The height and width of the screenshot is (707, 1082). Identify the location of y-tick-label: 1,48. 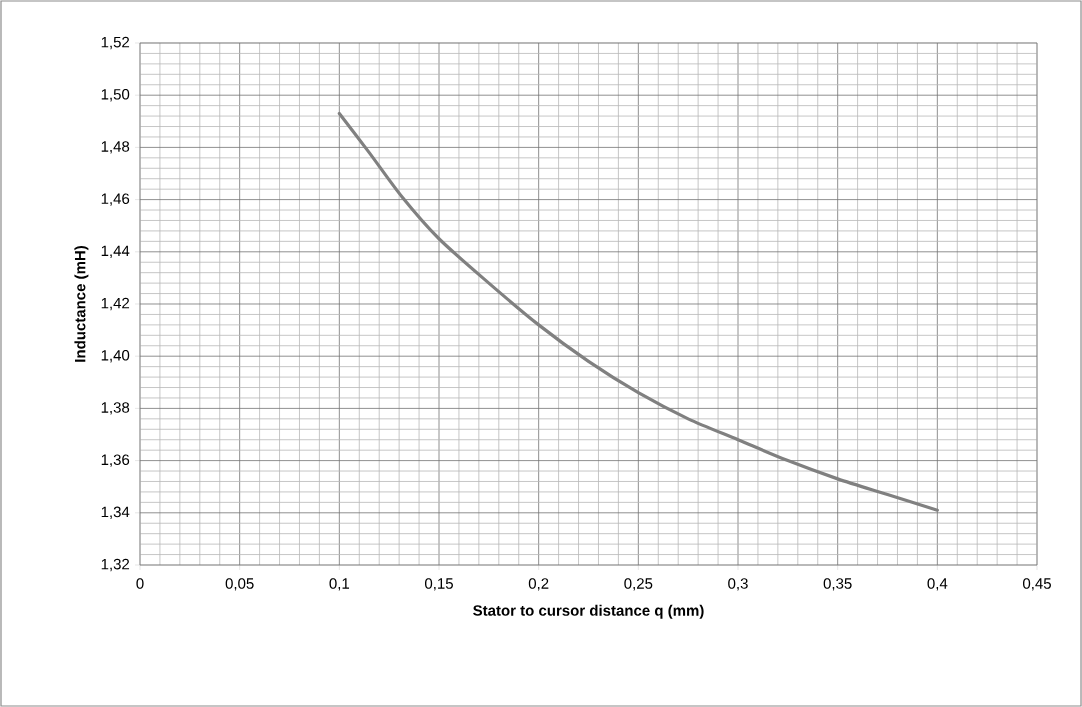
(115, 147).